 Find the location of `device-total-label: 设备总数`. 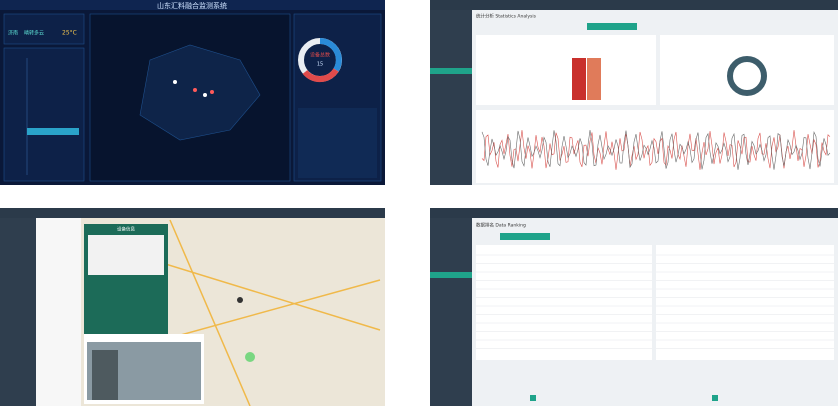

device-total-label: 设备总数 is located at coordinates (320, 55).